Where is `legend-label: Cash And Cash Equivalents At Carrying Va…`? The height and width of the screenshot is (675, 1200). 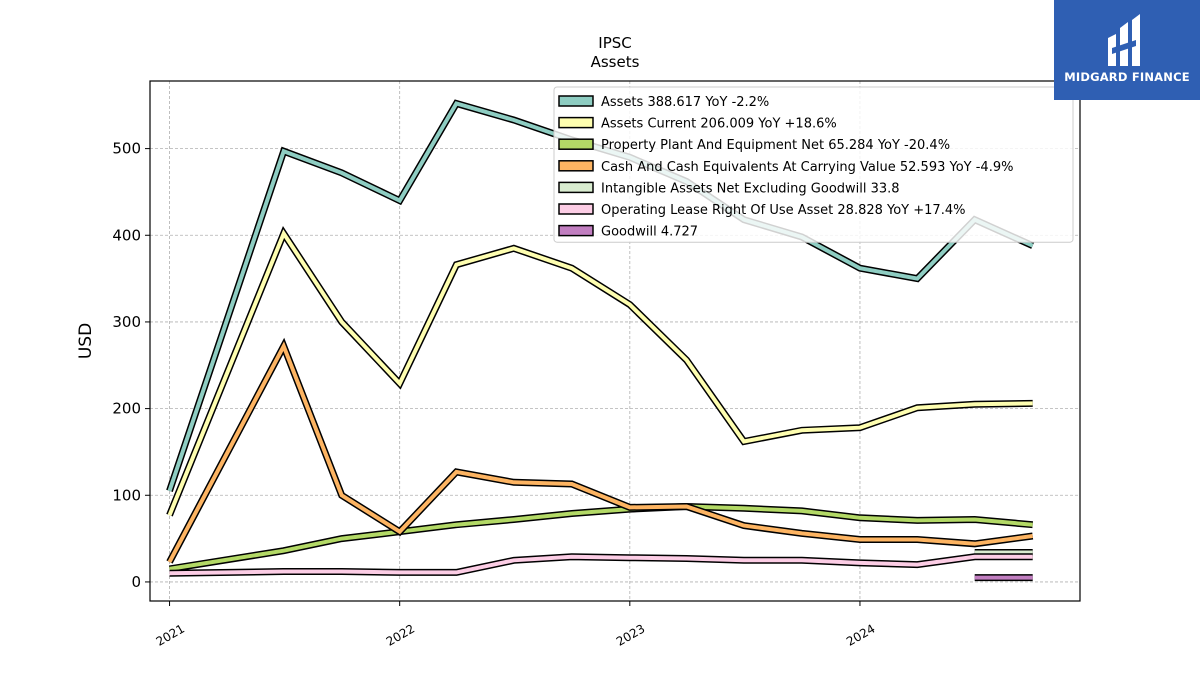 legend-label: Cash And Cash Equivalents At Carrying Va… is located at coordinates (807, 167).